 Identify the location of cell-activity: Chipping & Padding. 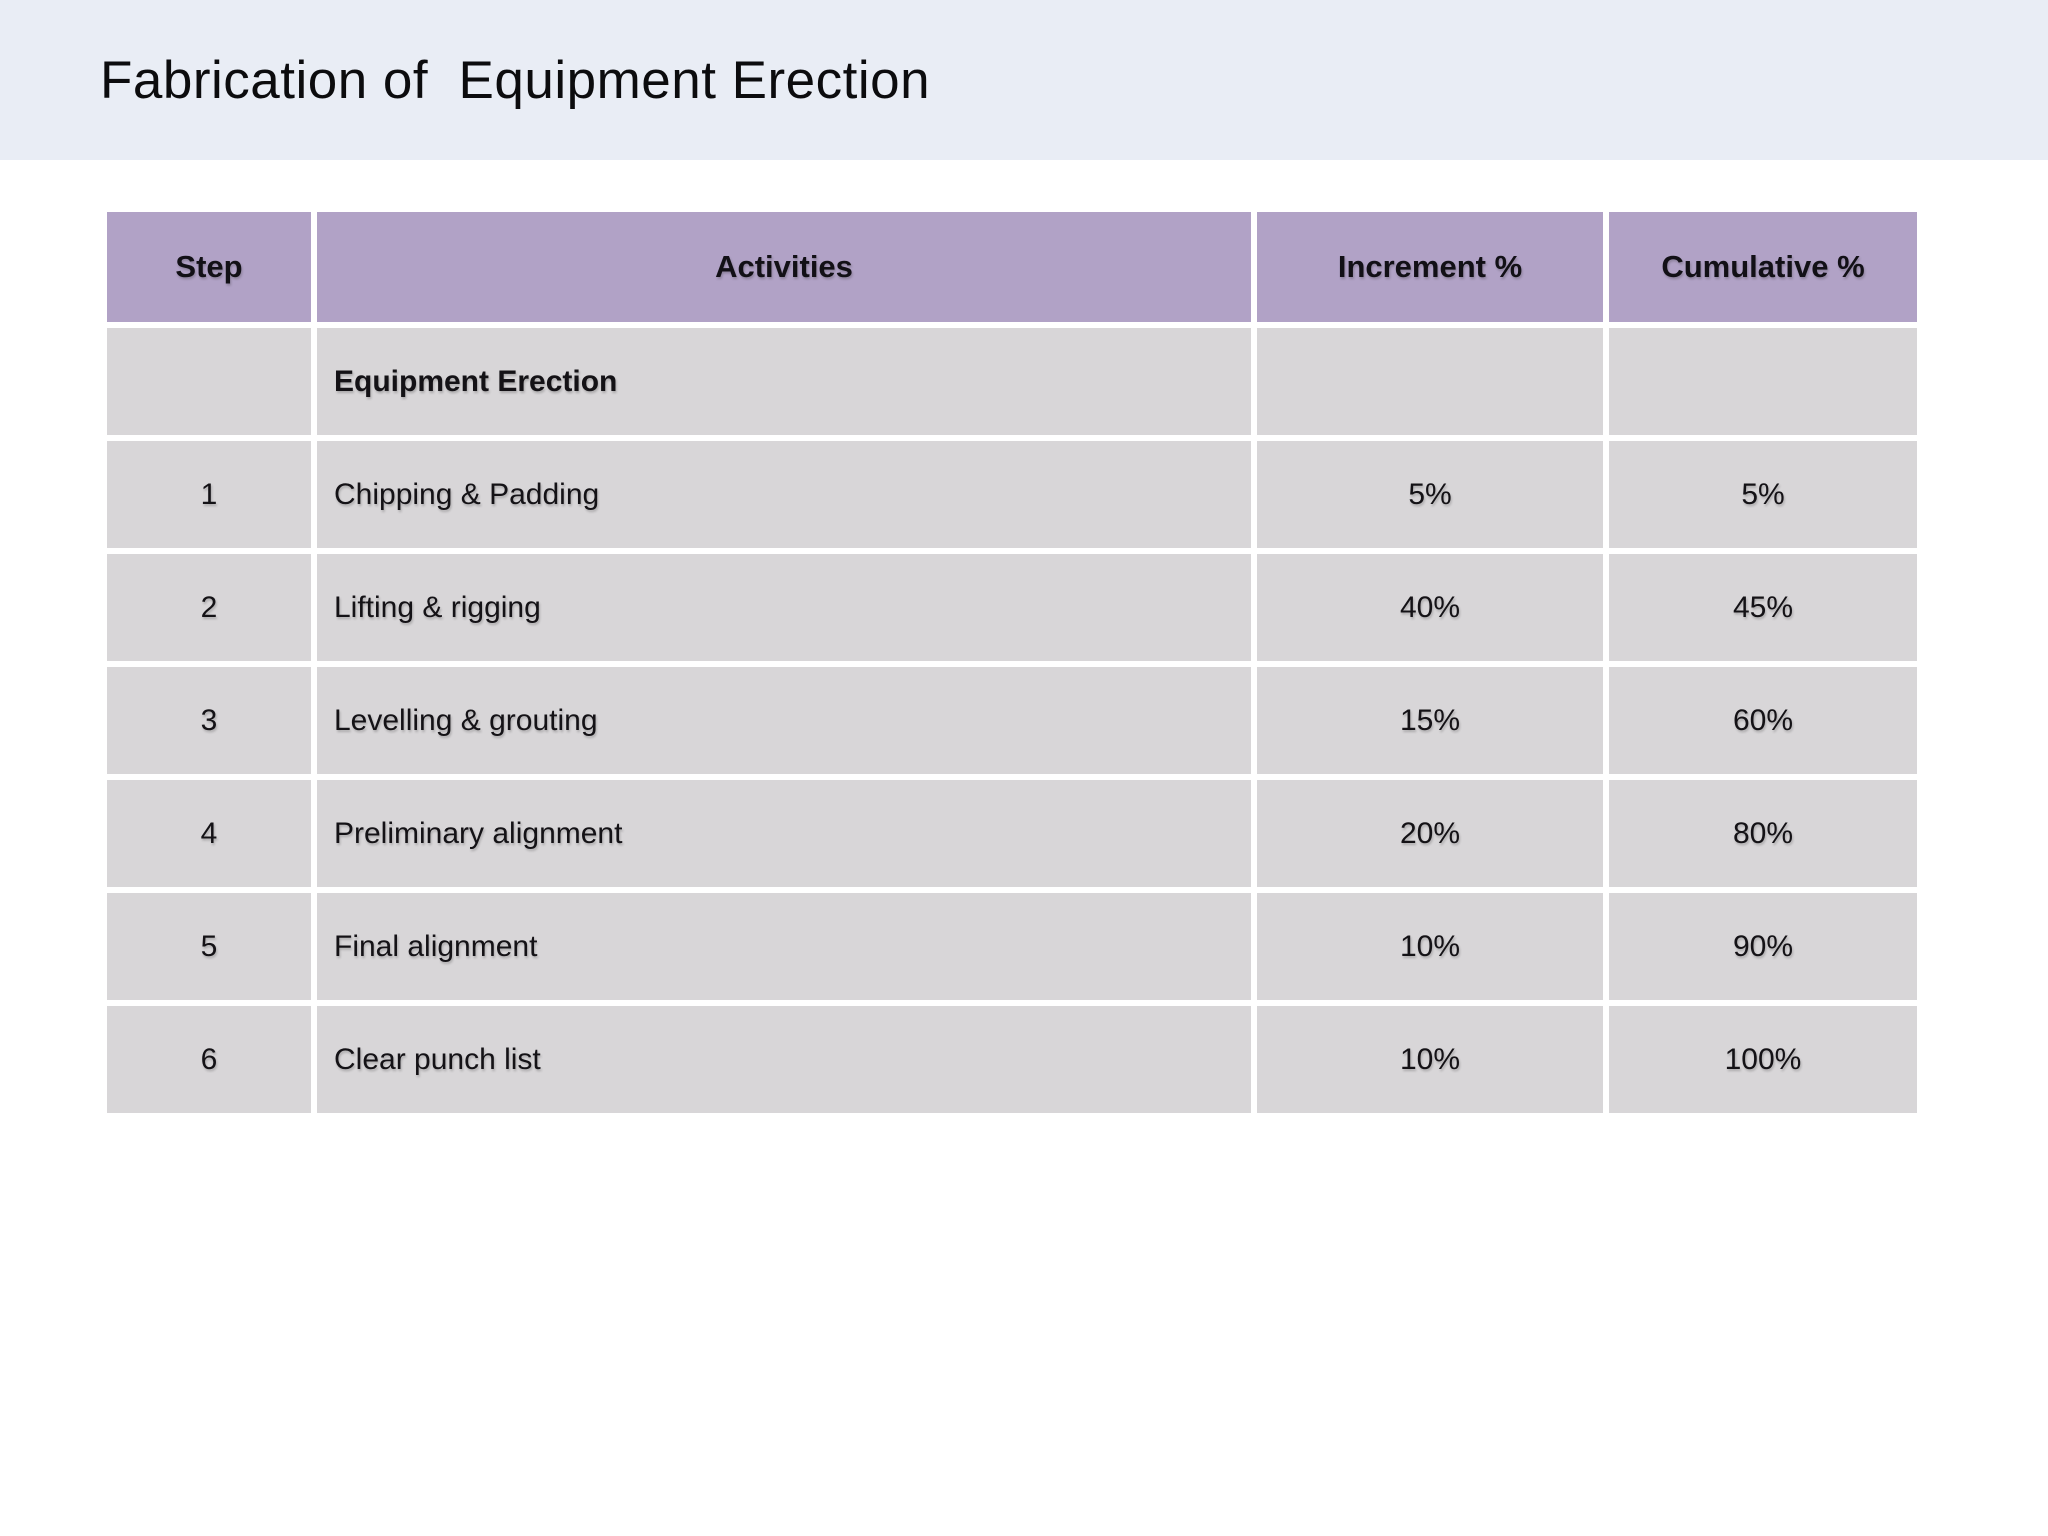
(784, 494).